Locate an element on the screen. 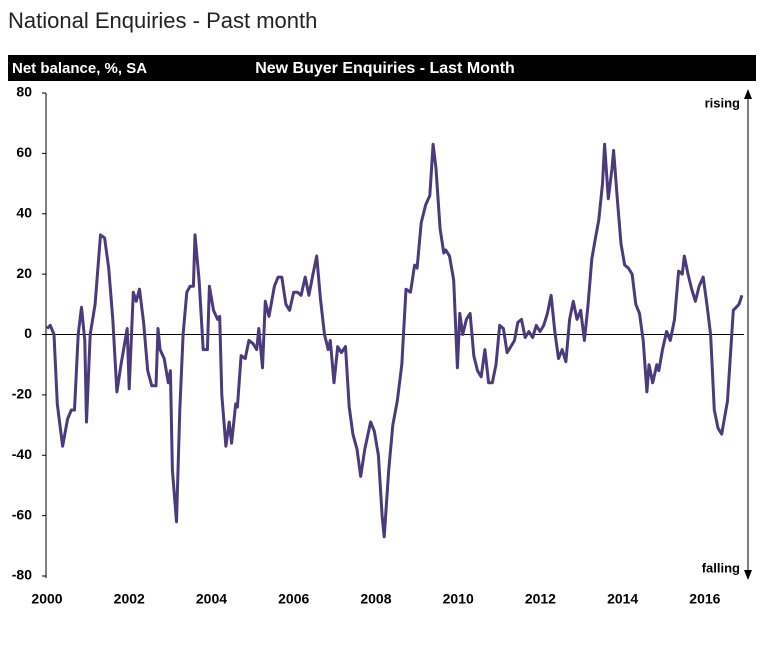 The width and height of the screenshot is (777, 647). x-tick-label: 2012 is located at coordinates (540, 599).